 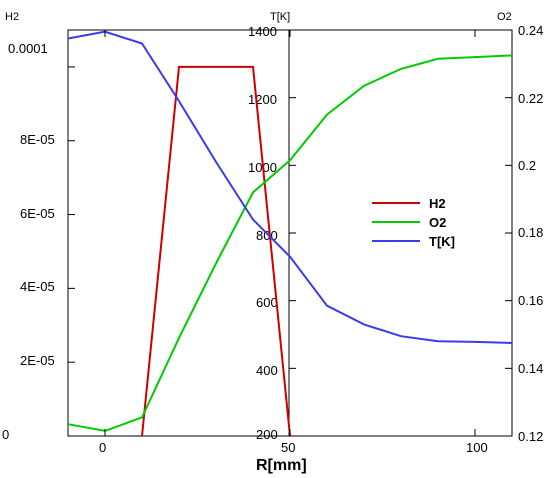 What do you see at coordinates (477, 447) in the screenshot?
I see `x-tick-label: 100` at bounding box center [477, 447].